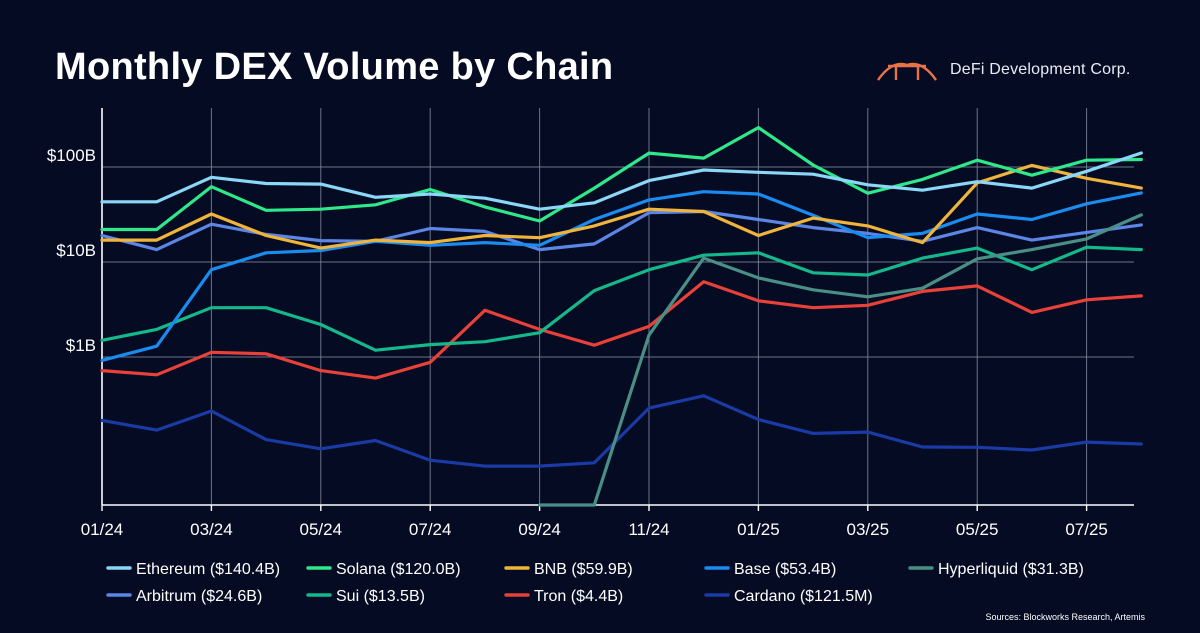 The image size is (1200, 633). I want to click on series-line-arbitrum, so click(621, 230).